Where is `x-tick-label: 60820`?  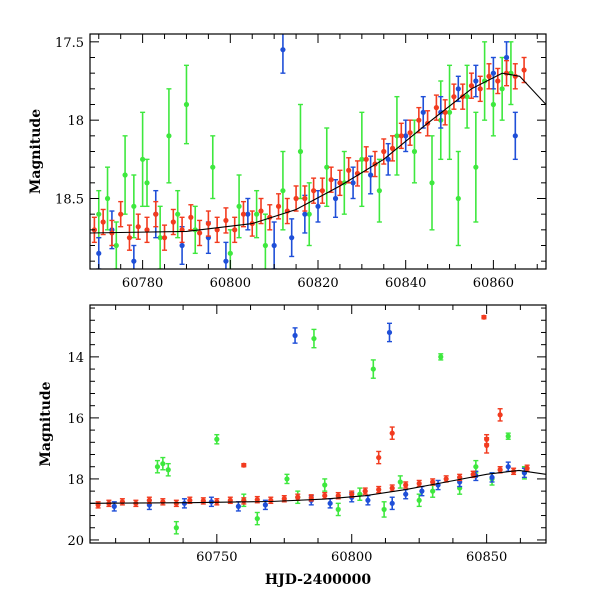 x-tick-label: 60820 is located at coordinates (317, 283).